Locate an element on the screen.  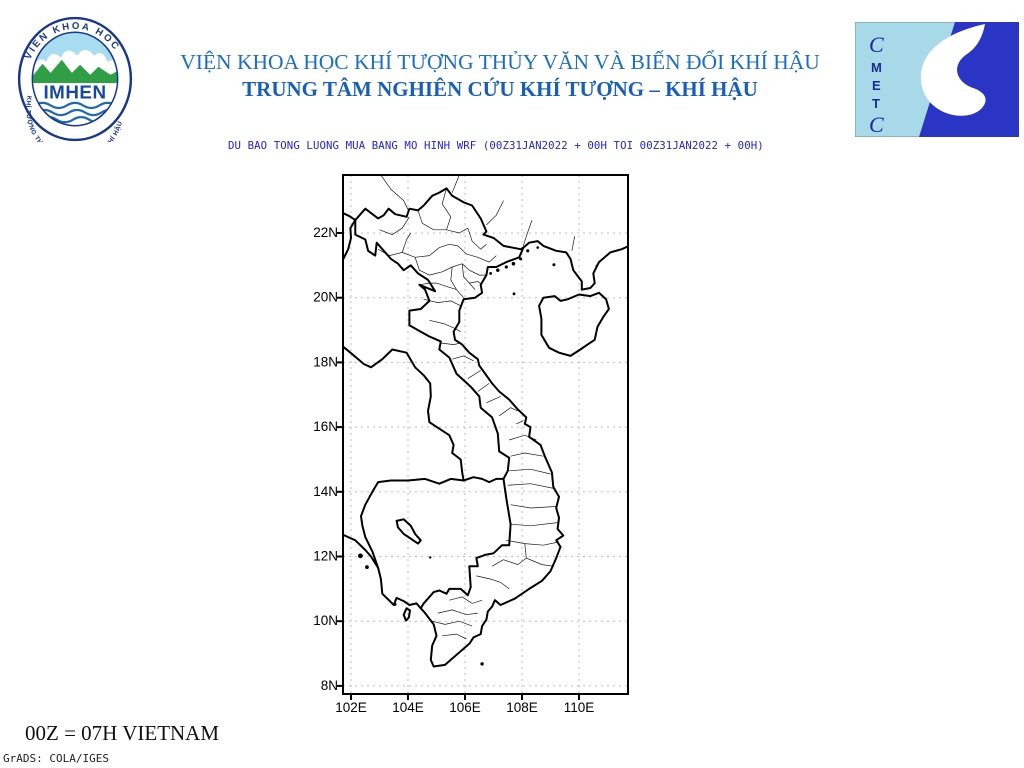
lat-label: 8N is located at coordinates (329, 685).